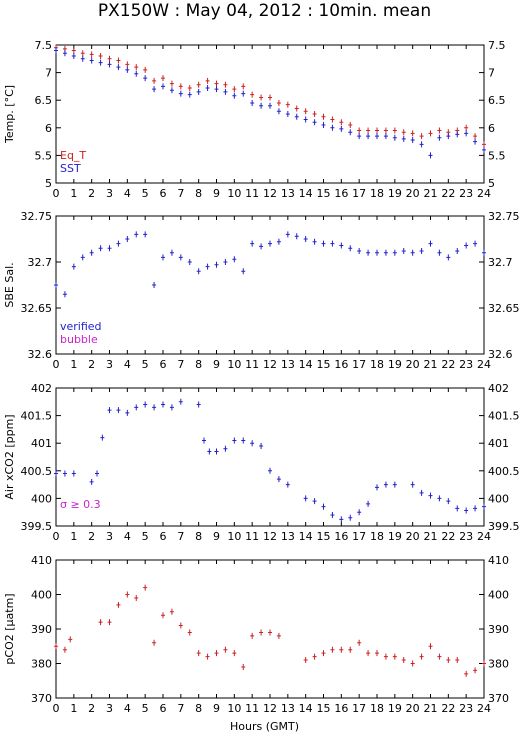  I want to click on x-tick-label: 18, so click(377, 193).